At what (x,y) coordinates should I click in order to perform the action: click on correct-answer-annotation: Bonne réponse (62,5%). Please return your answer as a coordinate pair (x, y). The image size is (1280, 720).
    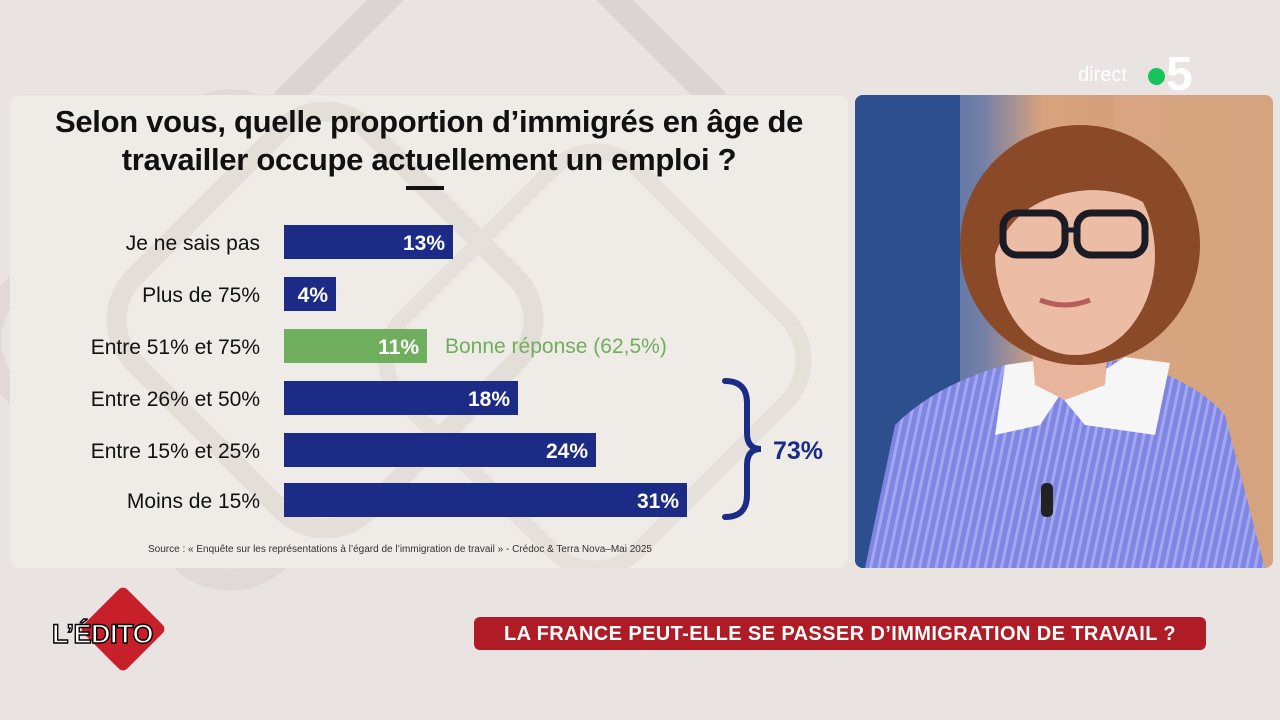
    Looking at the image, I should click on (556, 346).